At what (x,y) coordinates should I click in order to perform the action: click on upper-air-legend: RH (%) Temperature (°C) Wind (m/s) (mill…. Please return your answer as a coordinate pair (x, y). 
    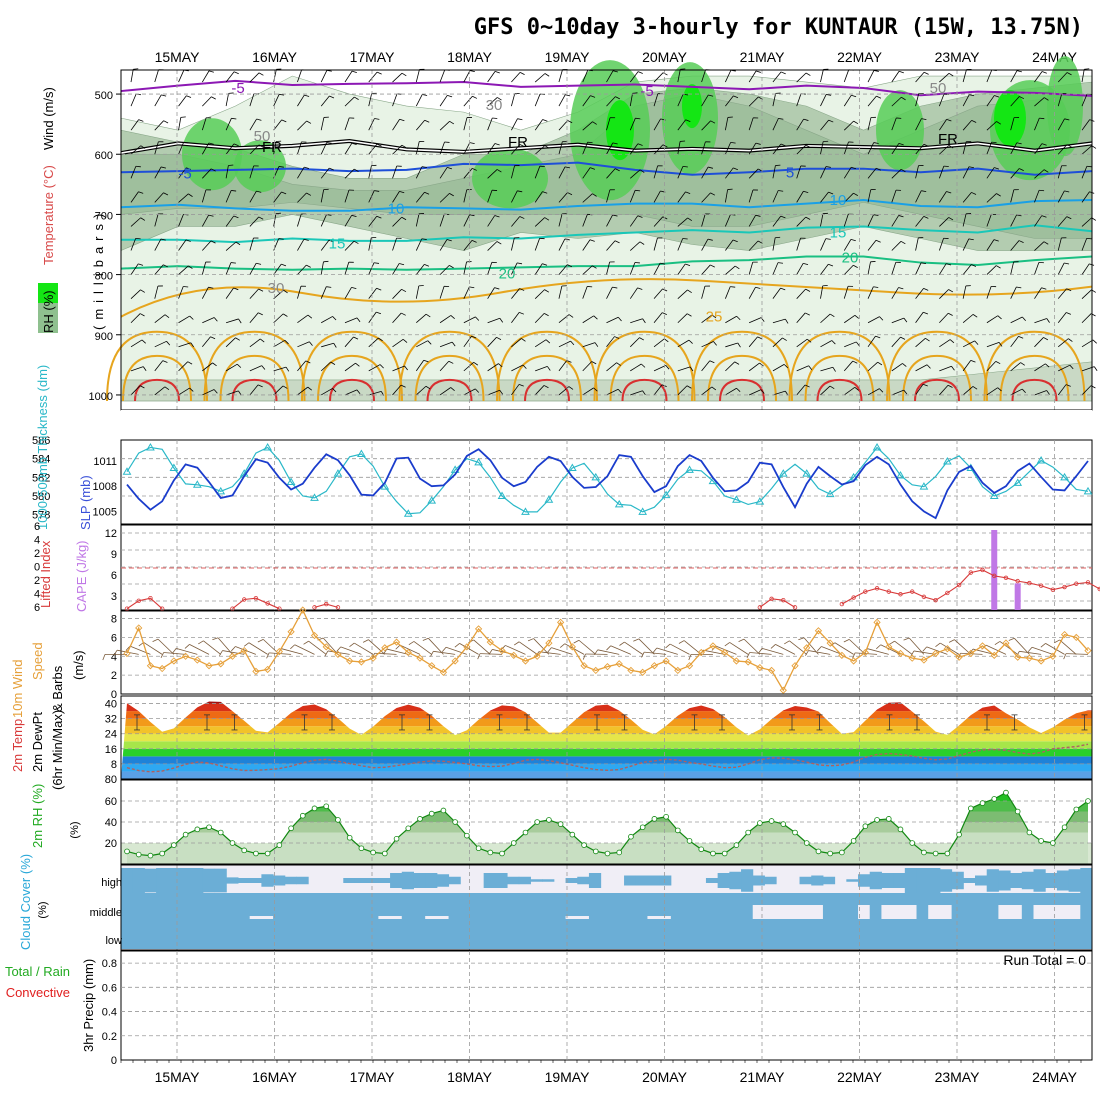
    Looking at the image, I should click on (72, 210).